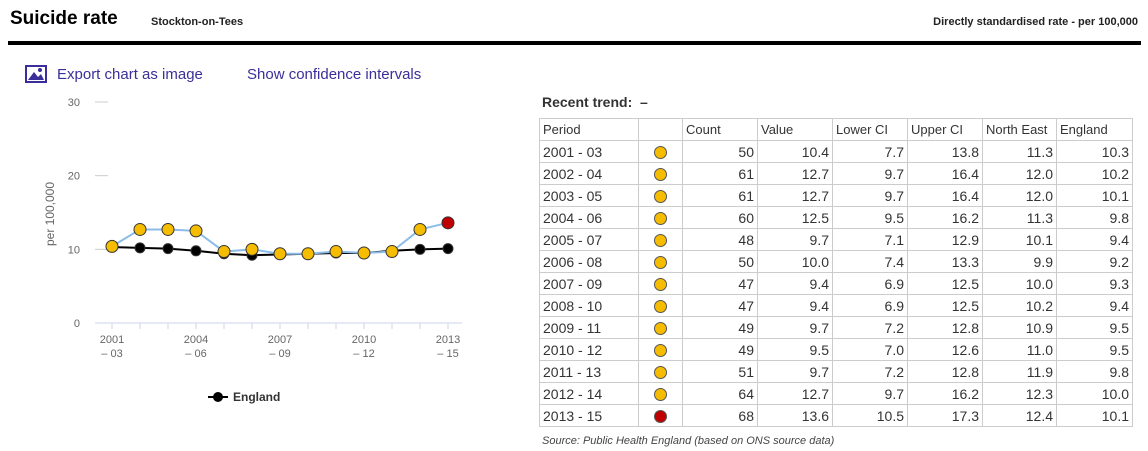 The image size is (1148, 451). What do you see at coordinates (945, 217) in the screenshot?
I see `cell: 16.2` at bounding box center [945, 217].